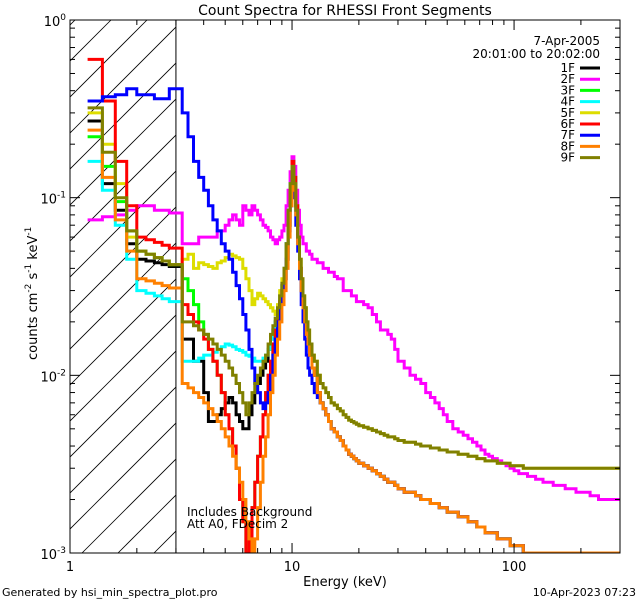 The width and height of the screenshot is (640, 600). What do you see at coordinates (292, 567) in the screenshot?
I see `x-tick-label: 10` at bounding box center [292, 567].